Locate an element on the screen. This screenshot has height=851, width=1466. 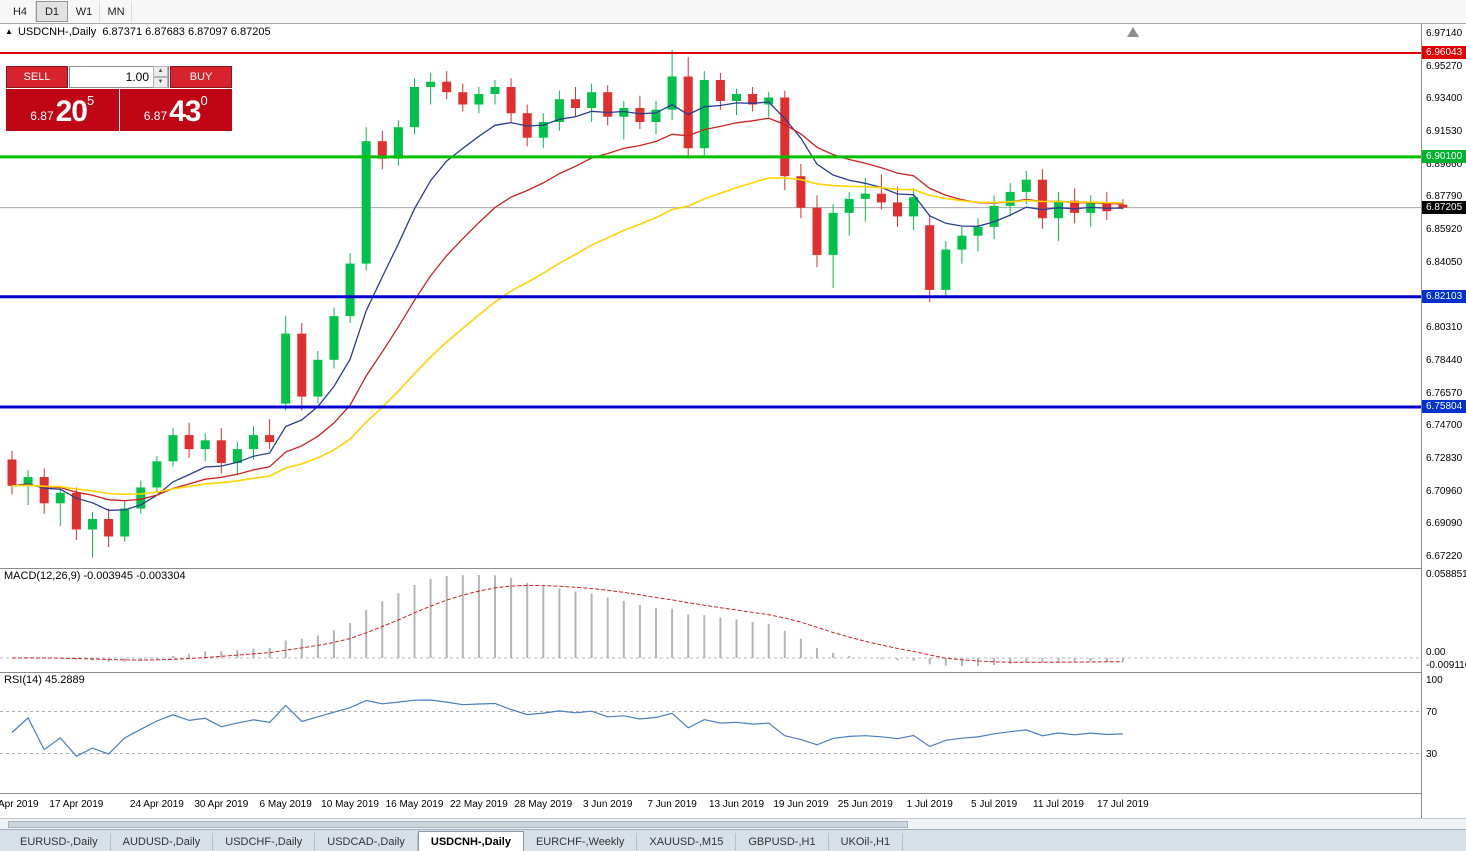
macd-label: MACD(12,26,9) -0.003945 -0.003304 is located at coordinates (95, 576).